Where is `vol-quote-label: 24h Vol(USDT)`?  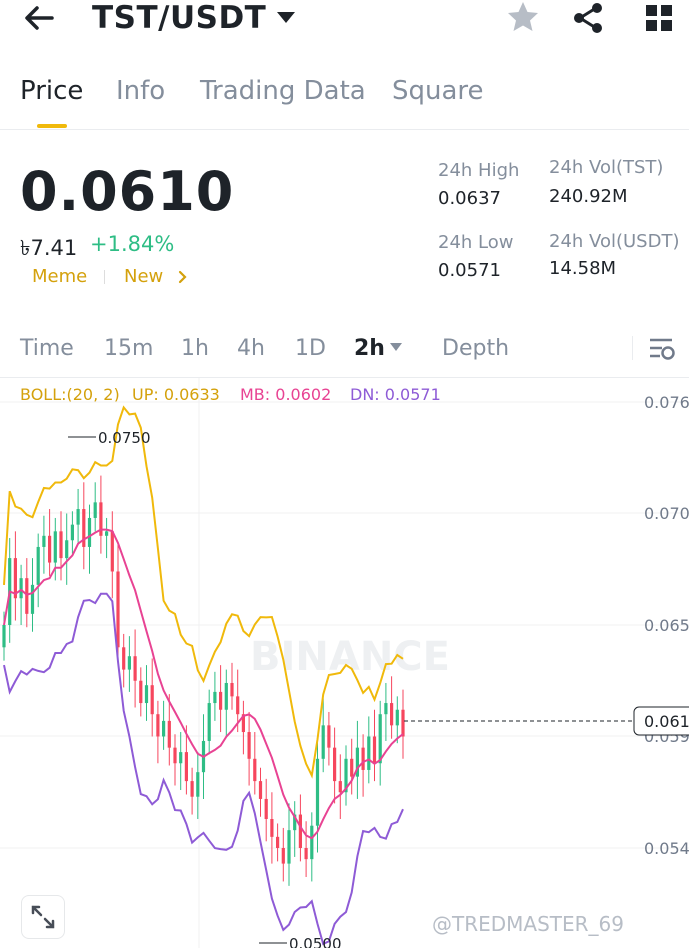 vol-quote-label: 24h Vol(USDT) is located at coordinates (614, 241).